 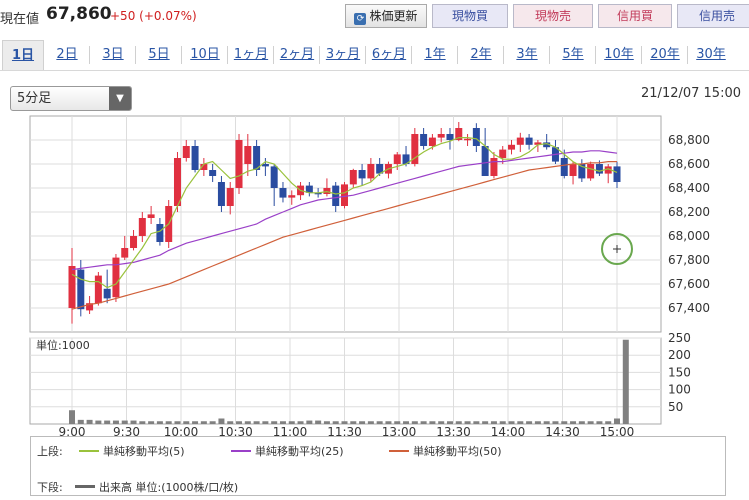 I want to click on crosshair-circle, so click(x=617, y=249).